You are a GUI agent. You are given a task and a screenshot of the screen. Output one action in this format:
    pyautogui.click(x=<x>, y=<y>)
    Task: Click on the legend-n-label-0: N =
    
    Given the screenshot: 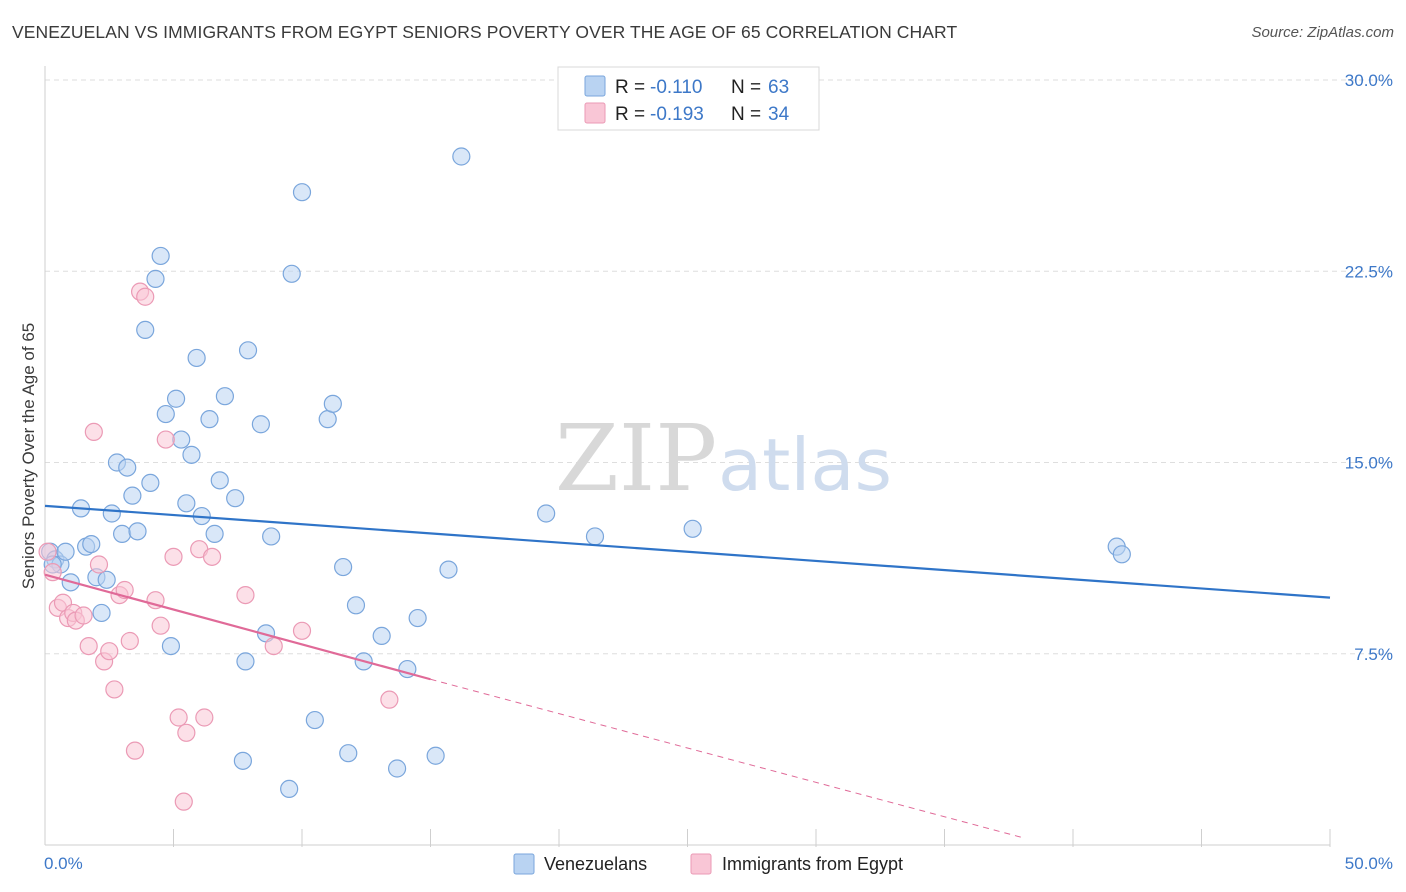 What is the action you would take?
    pyautogui.click(x=746, y=87)
    